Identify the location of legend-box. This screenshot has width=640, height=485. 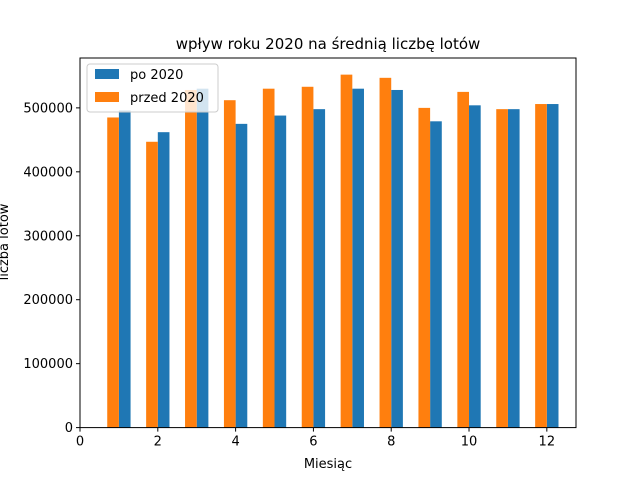
(152, 88).